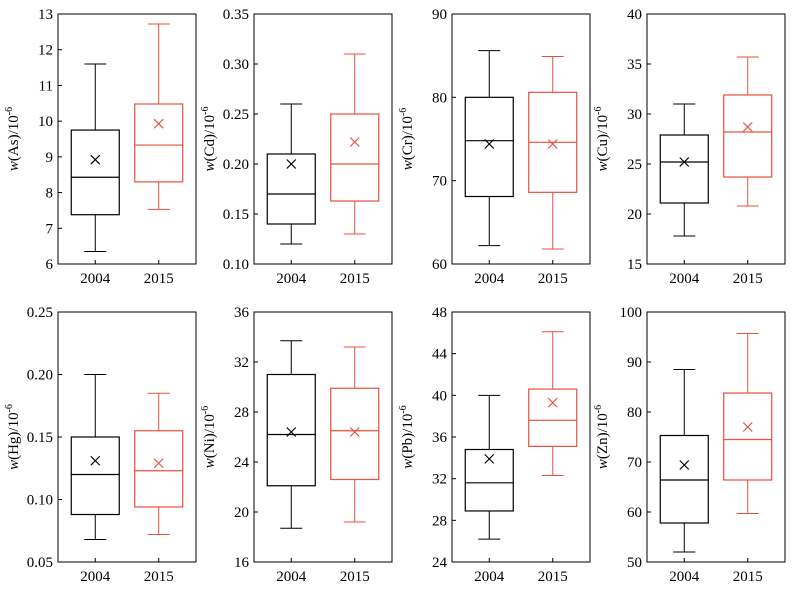  Describe the element at coordinates (50, 265) in the screenshot. I see `y-tick-label: 6` at that location.